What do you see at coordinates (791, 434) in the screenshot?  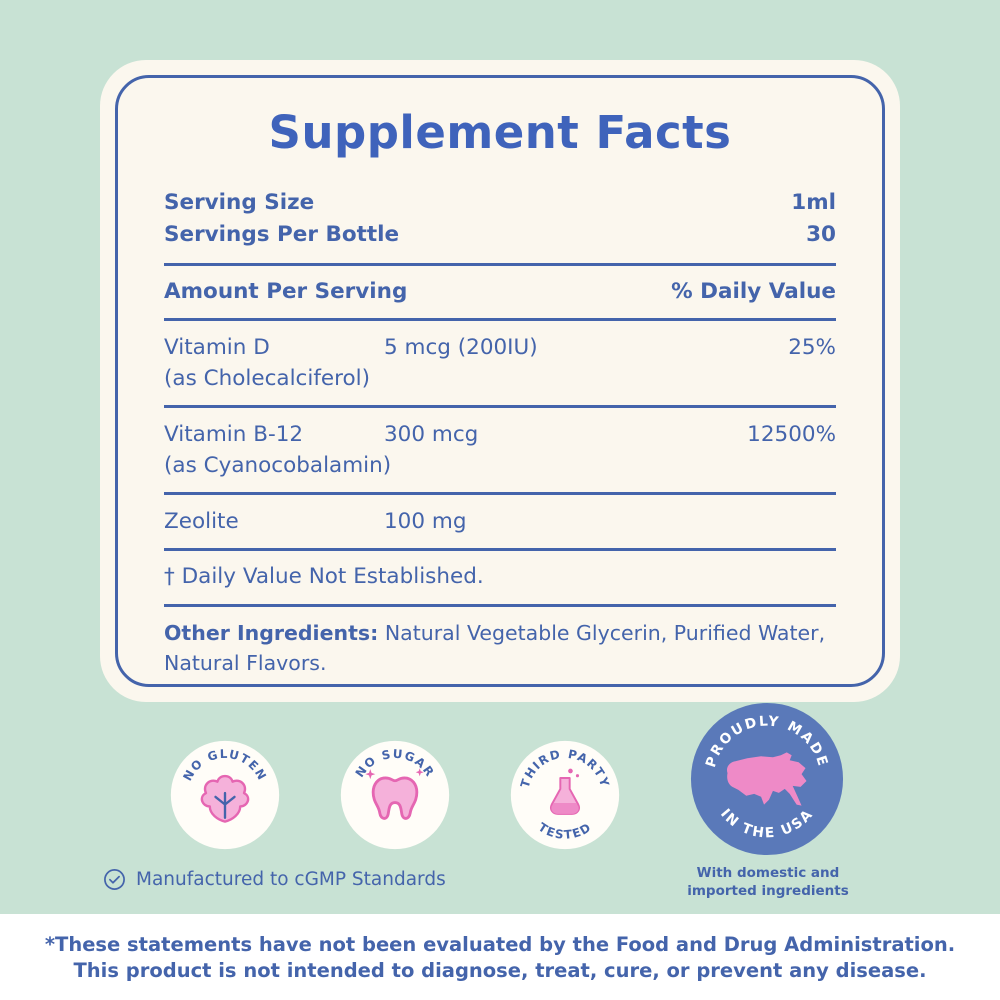 I see `nutrient-dv: 12500%` at bounding box center [791, 434].